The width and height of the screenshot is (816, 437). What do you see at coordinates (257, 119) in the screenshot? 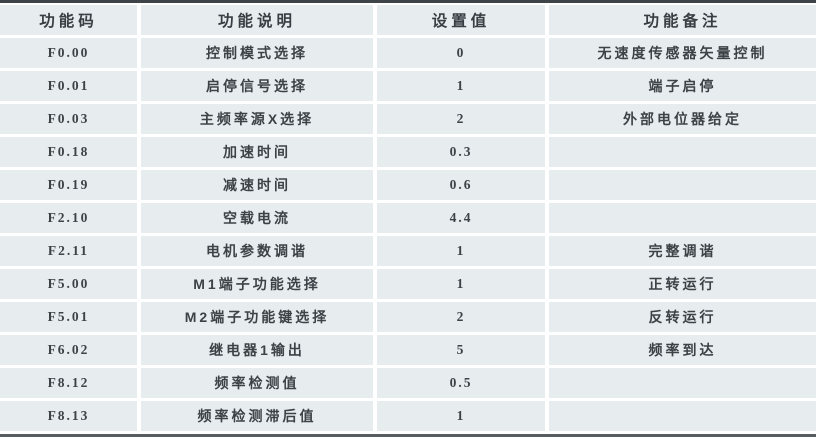
I see `cell-function-description: 主频率源X选择` at bounding box center [257, 119].